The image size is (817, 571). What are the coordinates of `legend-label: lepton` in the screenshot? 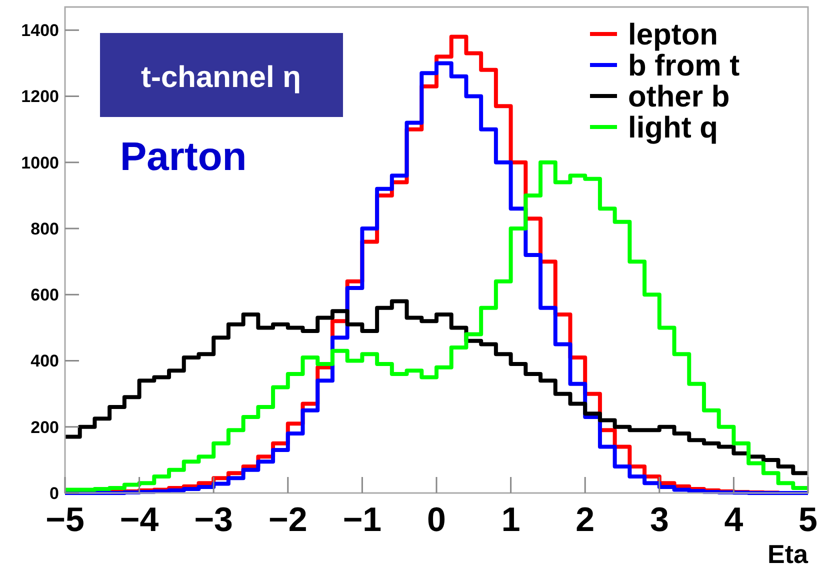 It's located at (673, 35).